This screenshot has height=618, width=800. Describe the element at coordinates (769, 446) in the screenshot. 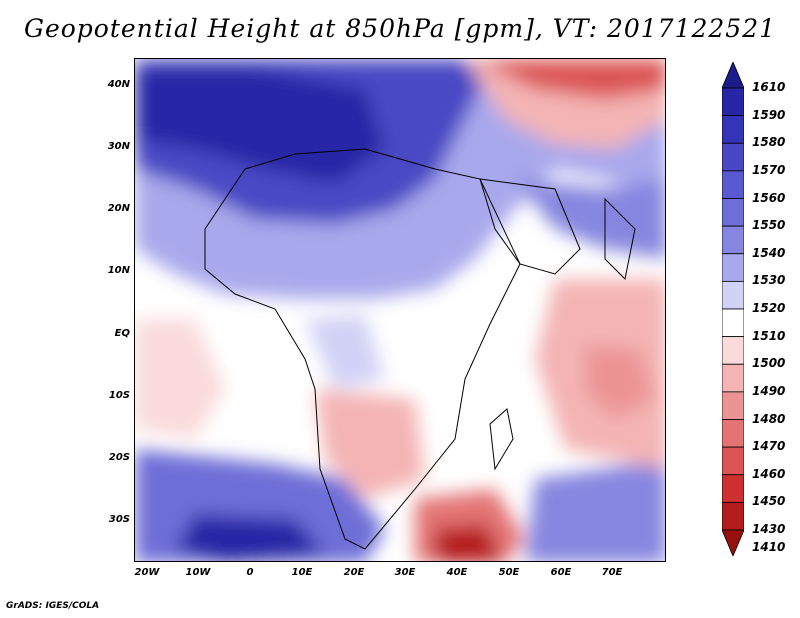

I see `colorbar-label: 1470` at that location.